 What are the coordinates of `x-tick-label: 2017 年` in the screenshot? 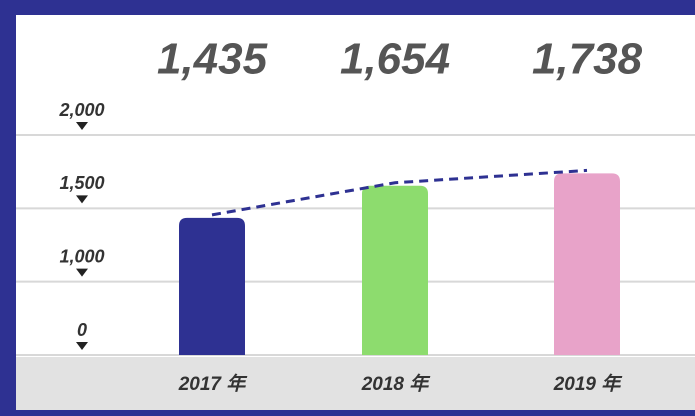 It's located at (213, 384).